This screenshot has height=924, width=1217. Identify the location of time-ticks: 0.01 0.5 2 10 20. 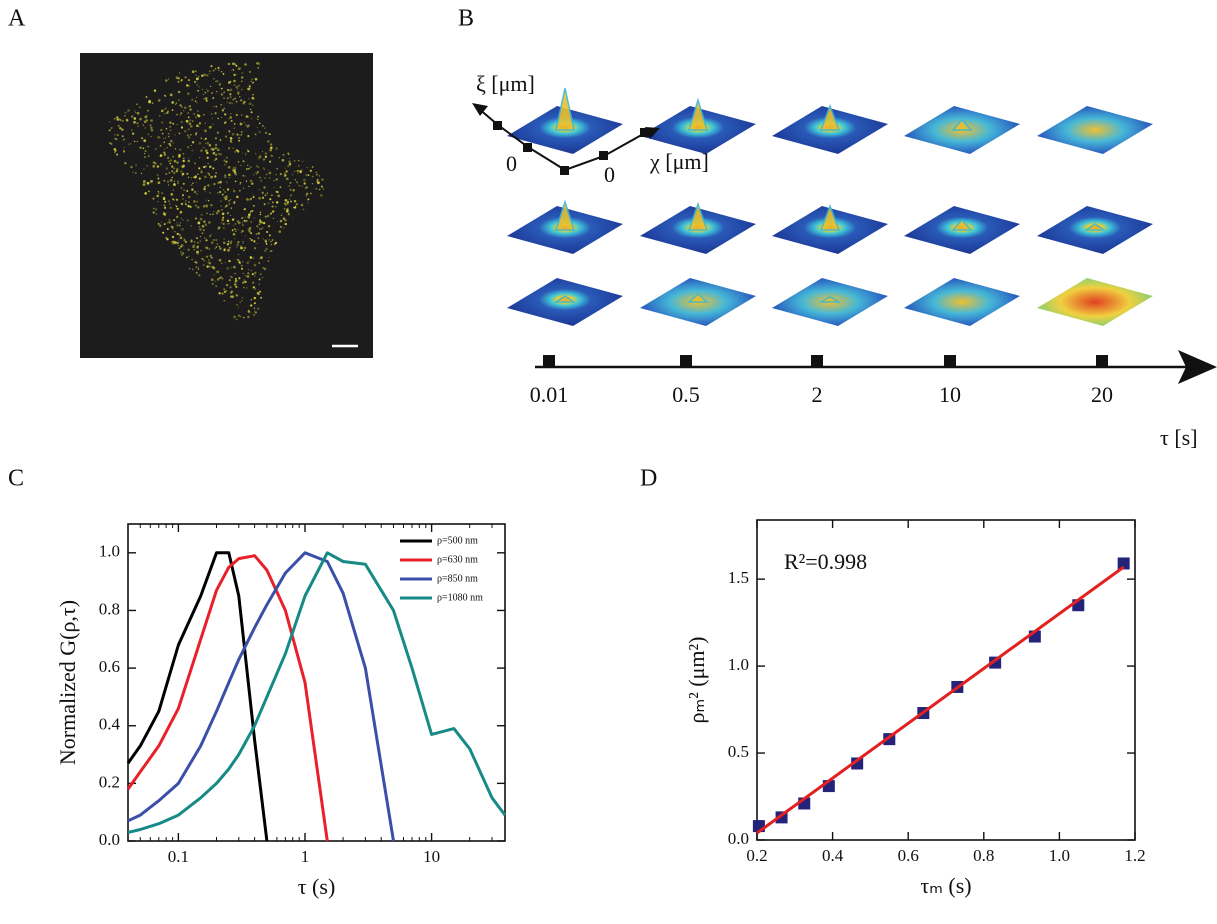
(821, 381).